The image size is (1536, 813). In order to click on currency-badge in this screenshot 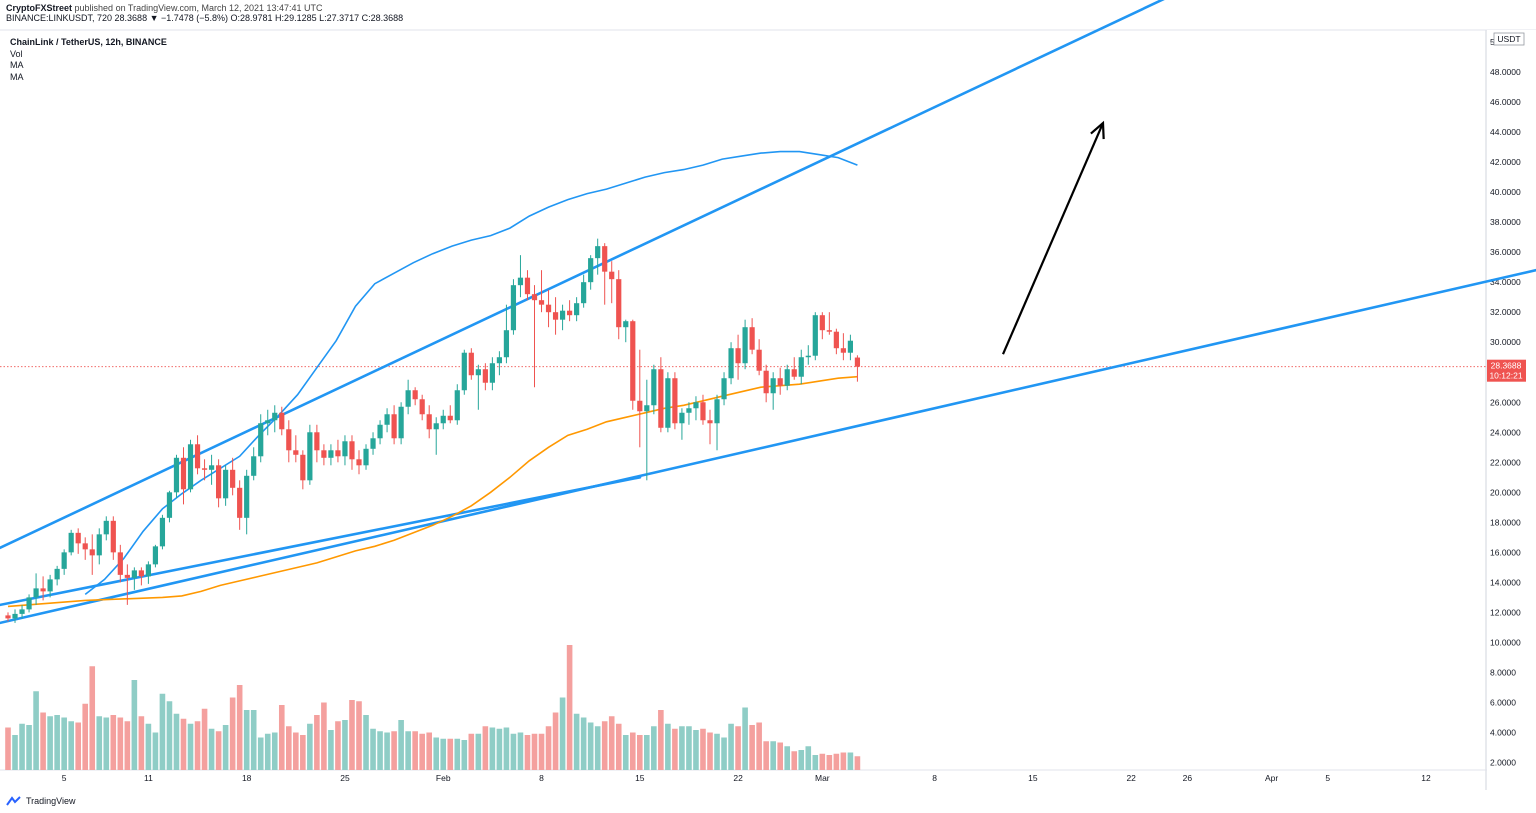, I will do `click(1509, 39)`.